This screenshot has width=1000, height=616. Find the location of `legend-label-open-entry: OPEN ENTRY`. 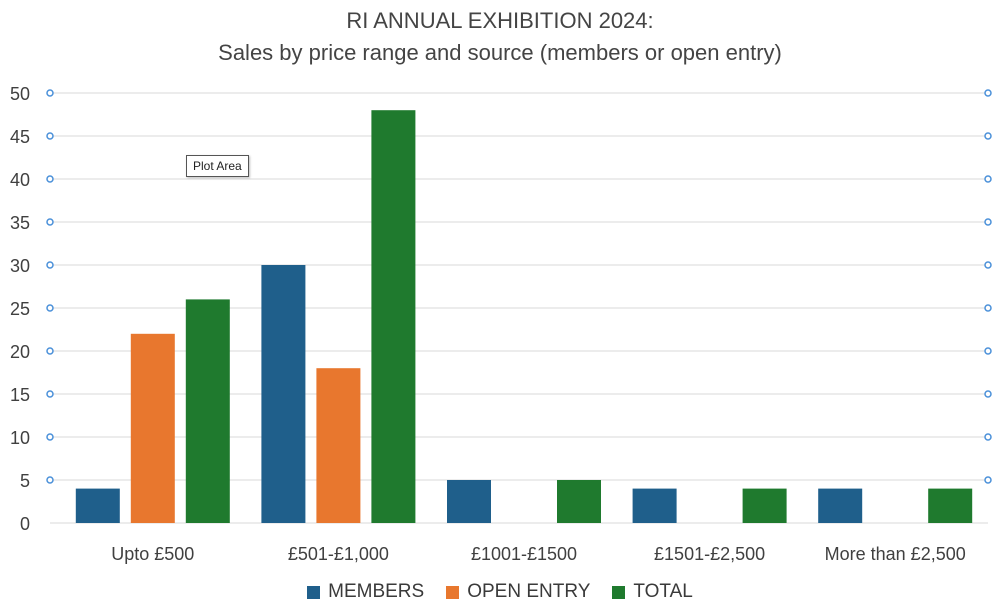

legend-label-open-entry: OPEN ENTRY is located at coordinates (529, 591).